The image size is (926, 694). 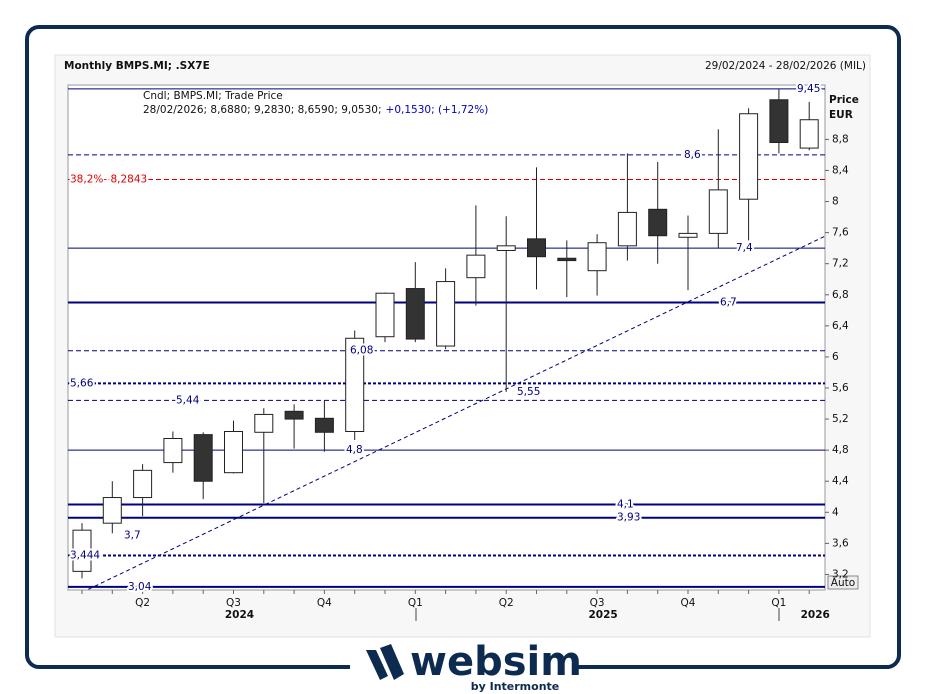 What do you see at coordinates (528, 392) in the screenshot?
I see `point-label: 5,55` at bounding box center [528, 392].